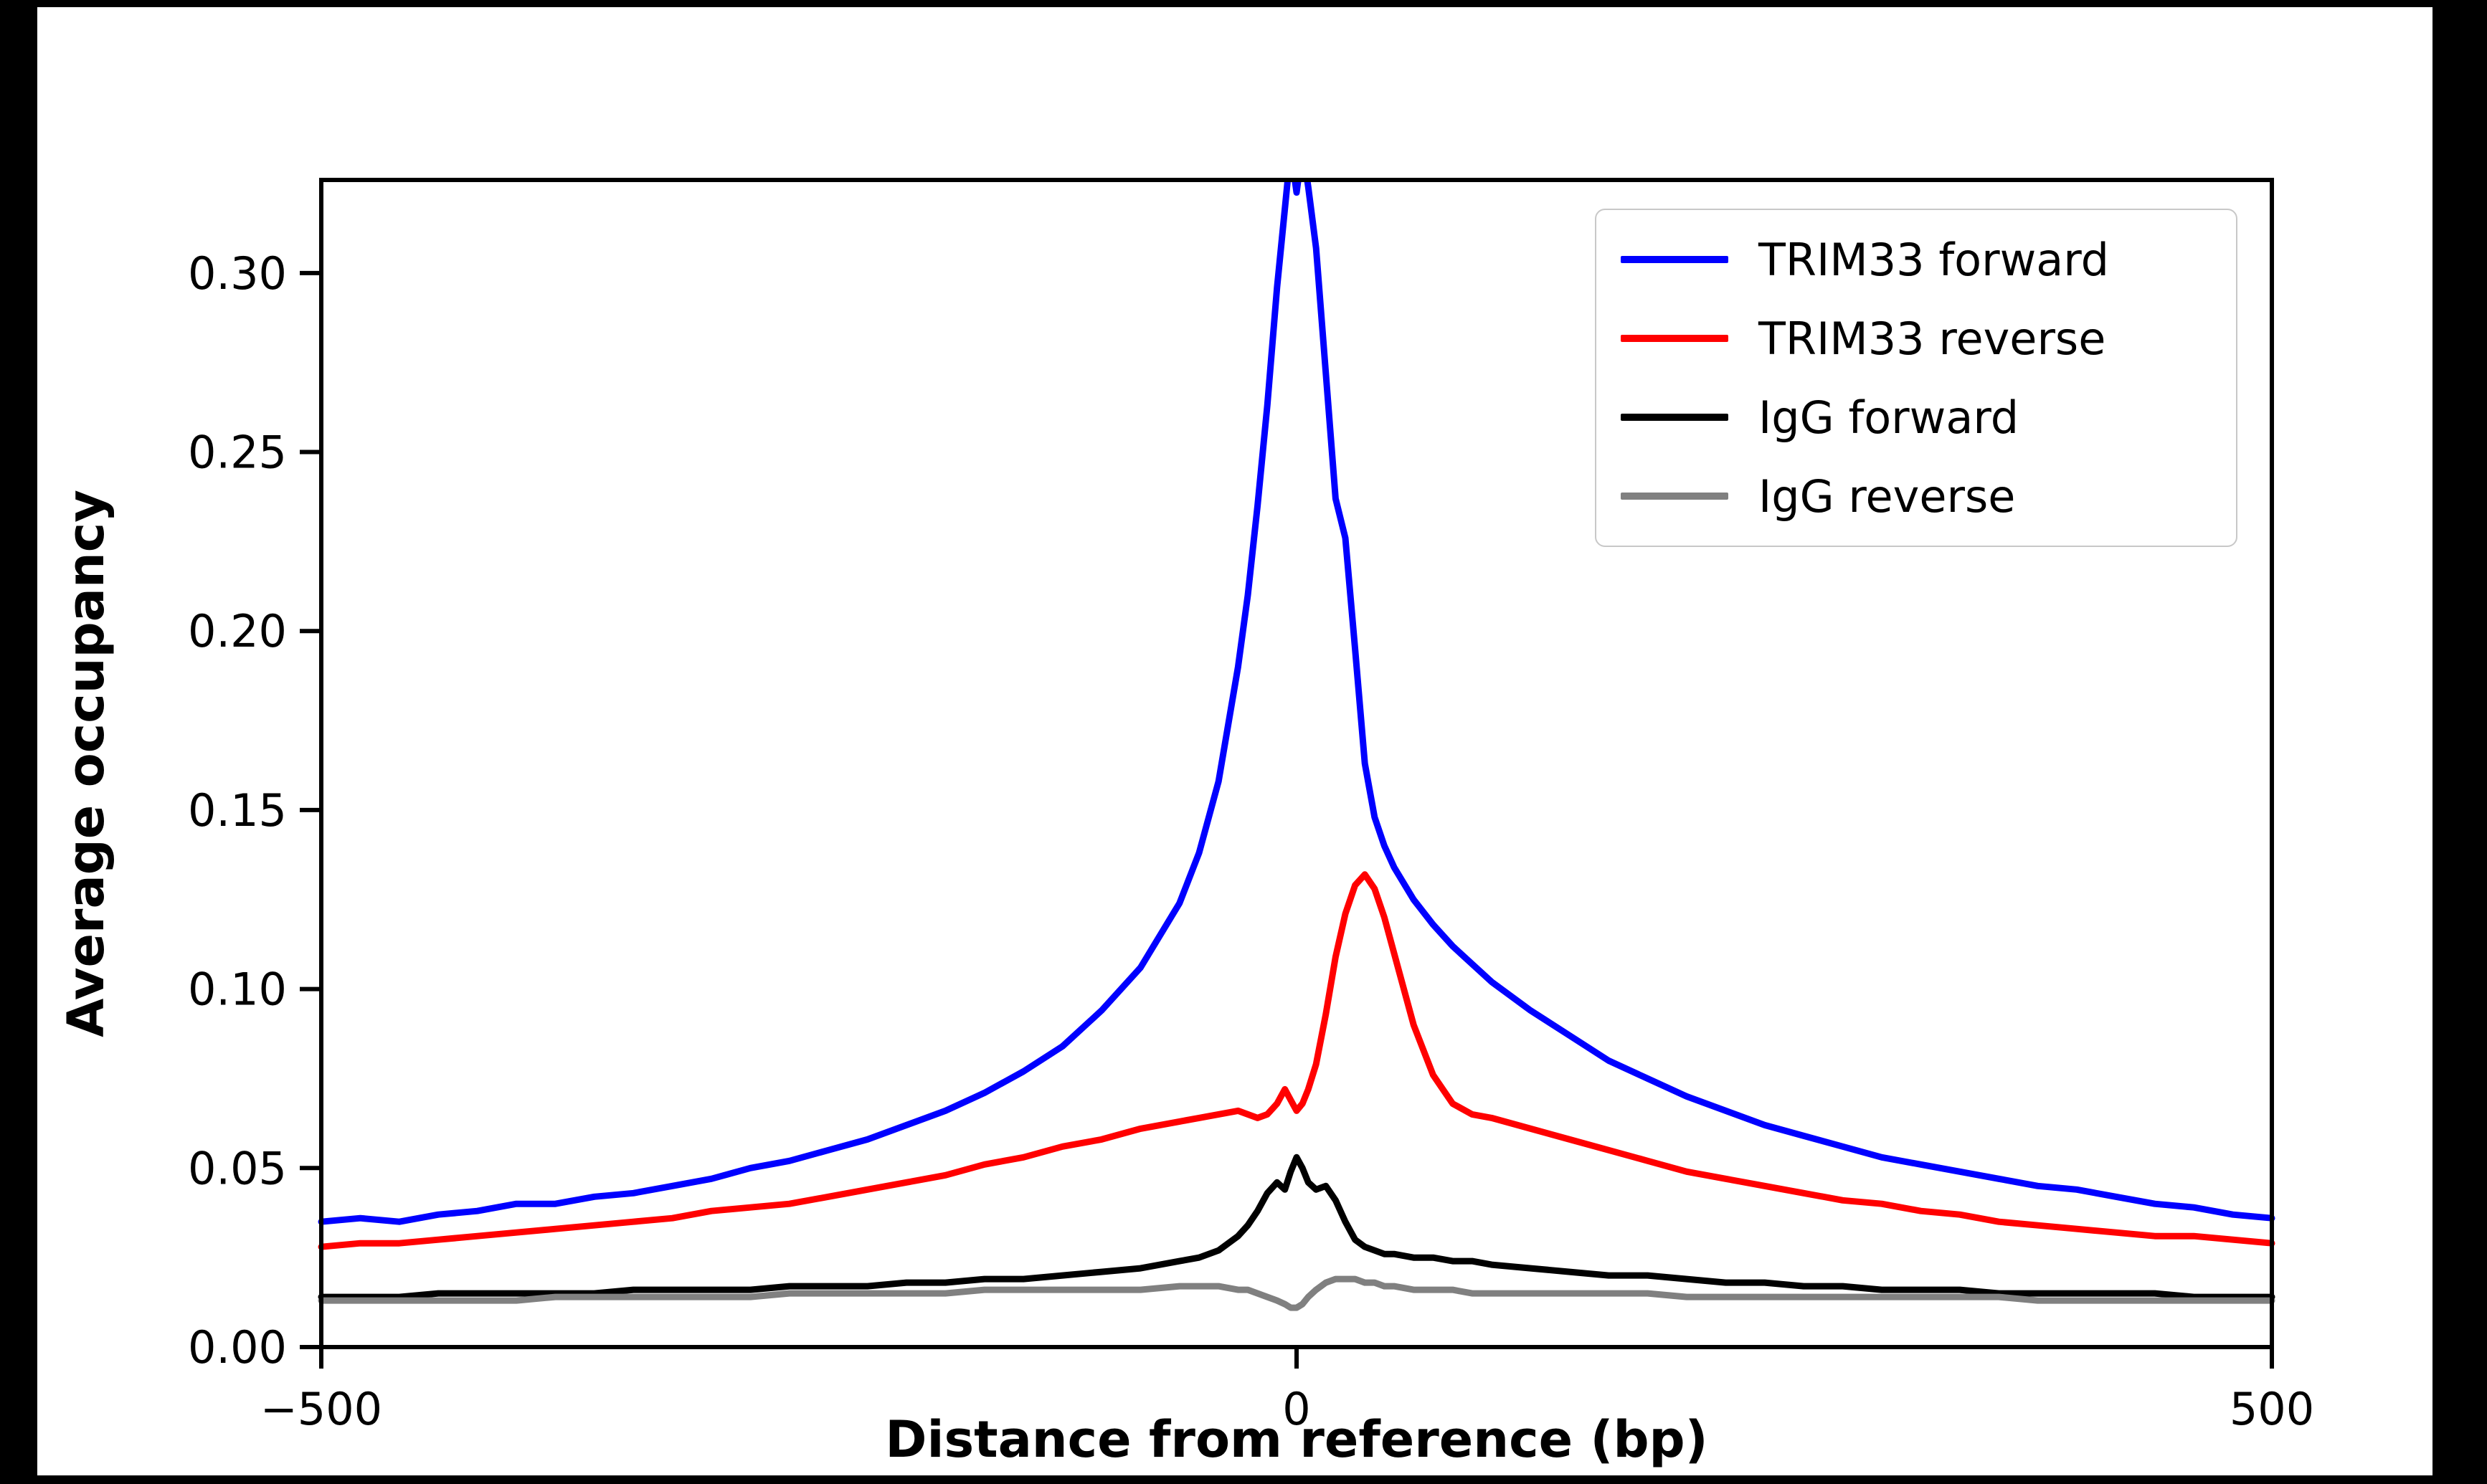 The image size is (2487, 1484). Describe the element at coordinates (238, 273) in the screenshot. I see `y-tick-label: 0.30` at that location.